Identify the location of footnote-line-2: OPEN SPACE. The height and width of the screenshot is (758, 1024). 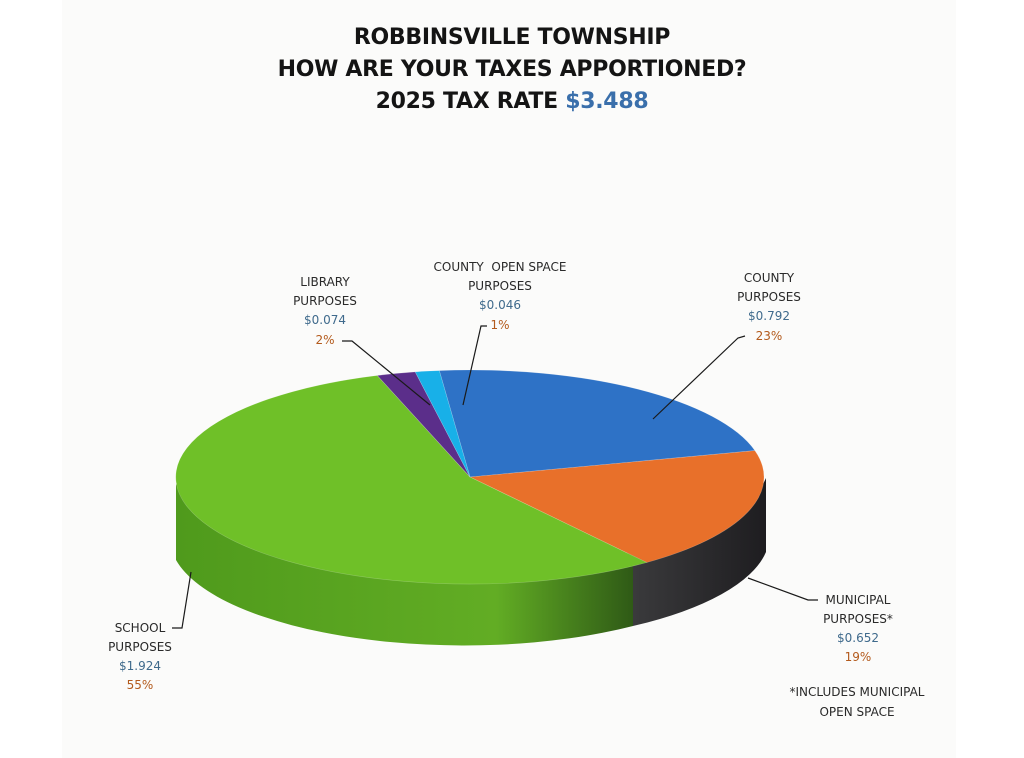
(856, 712).